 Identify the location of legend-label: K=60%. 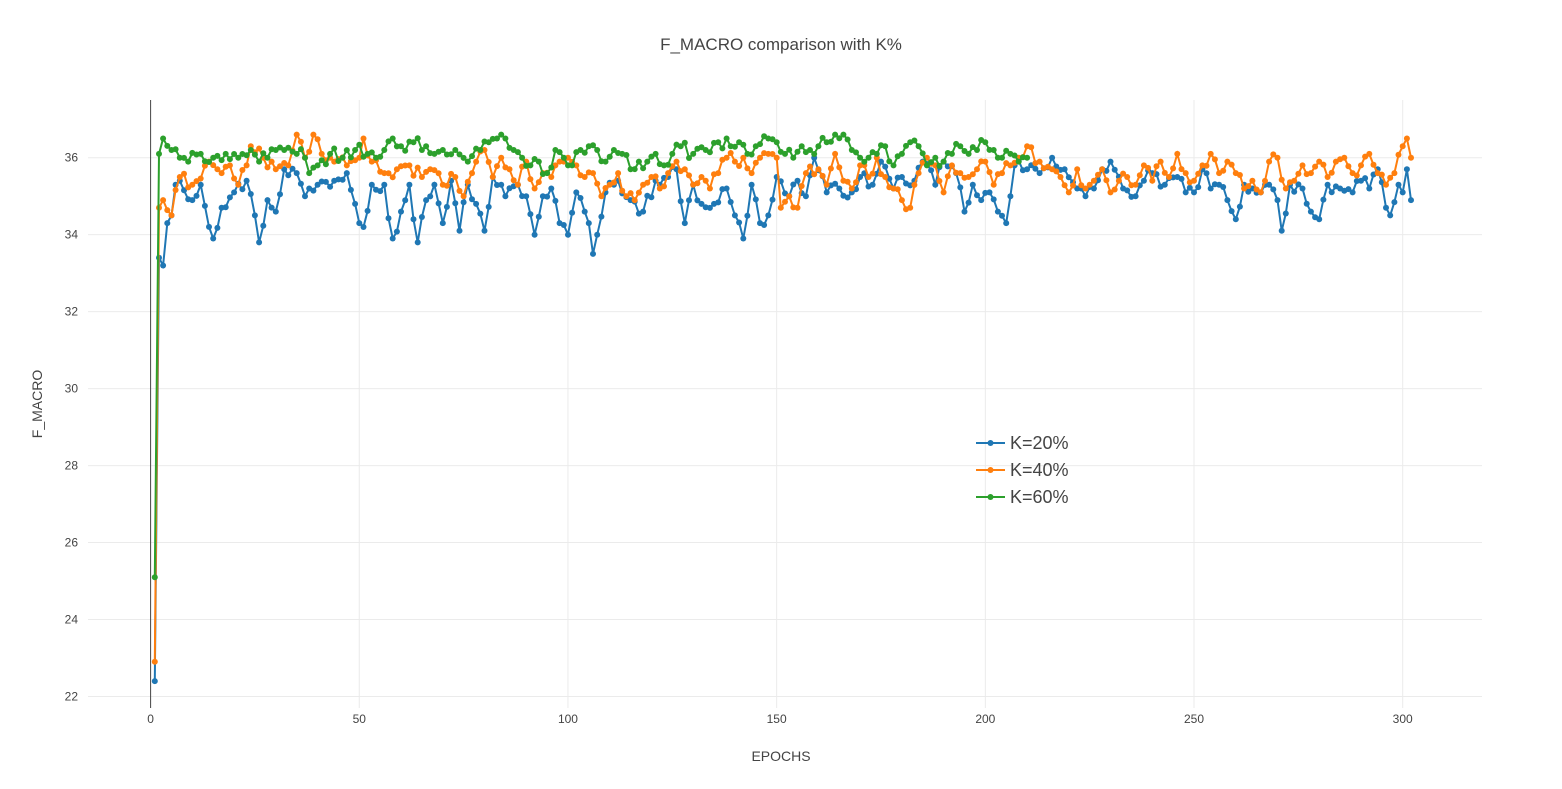
(1039, 497).